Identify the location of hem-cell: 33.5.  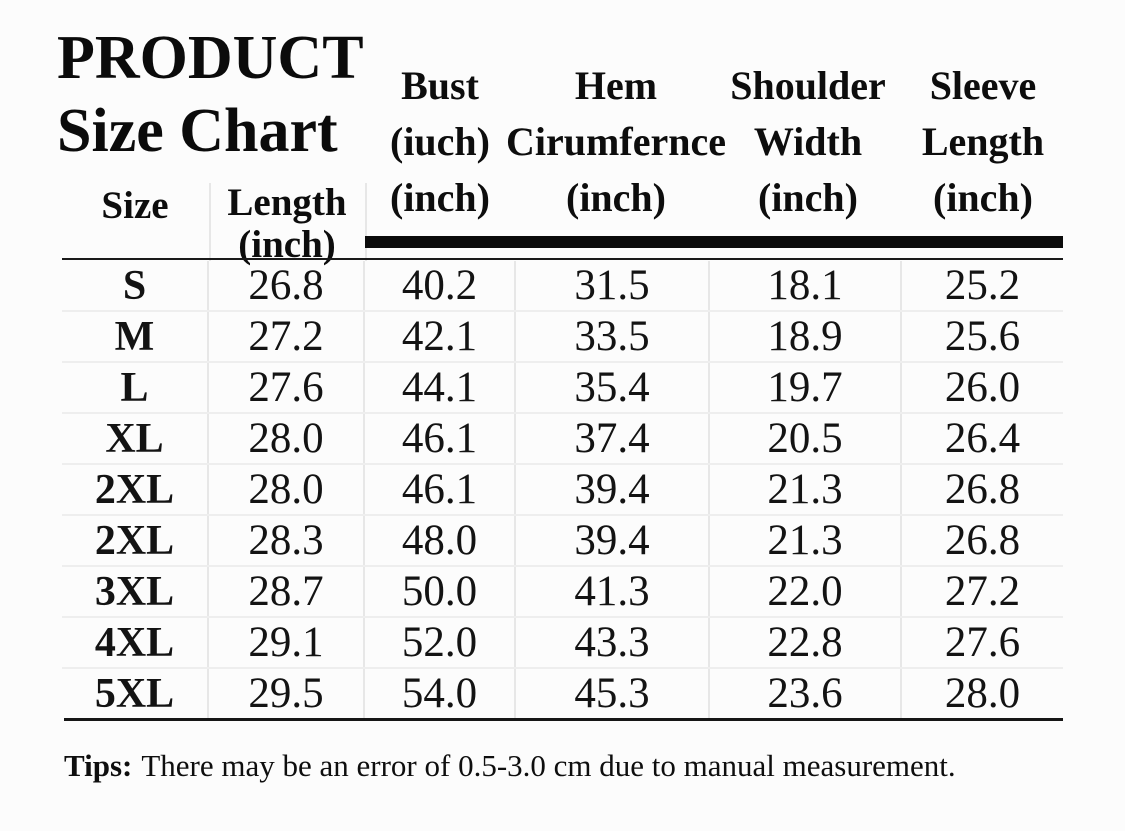
(613, 336).